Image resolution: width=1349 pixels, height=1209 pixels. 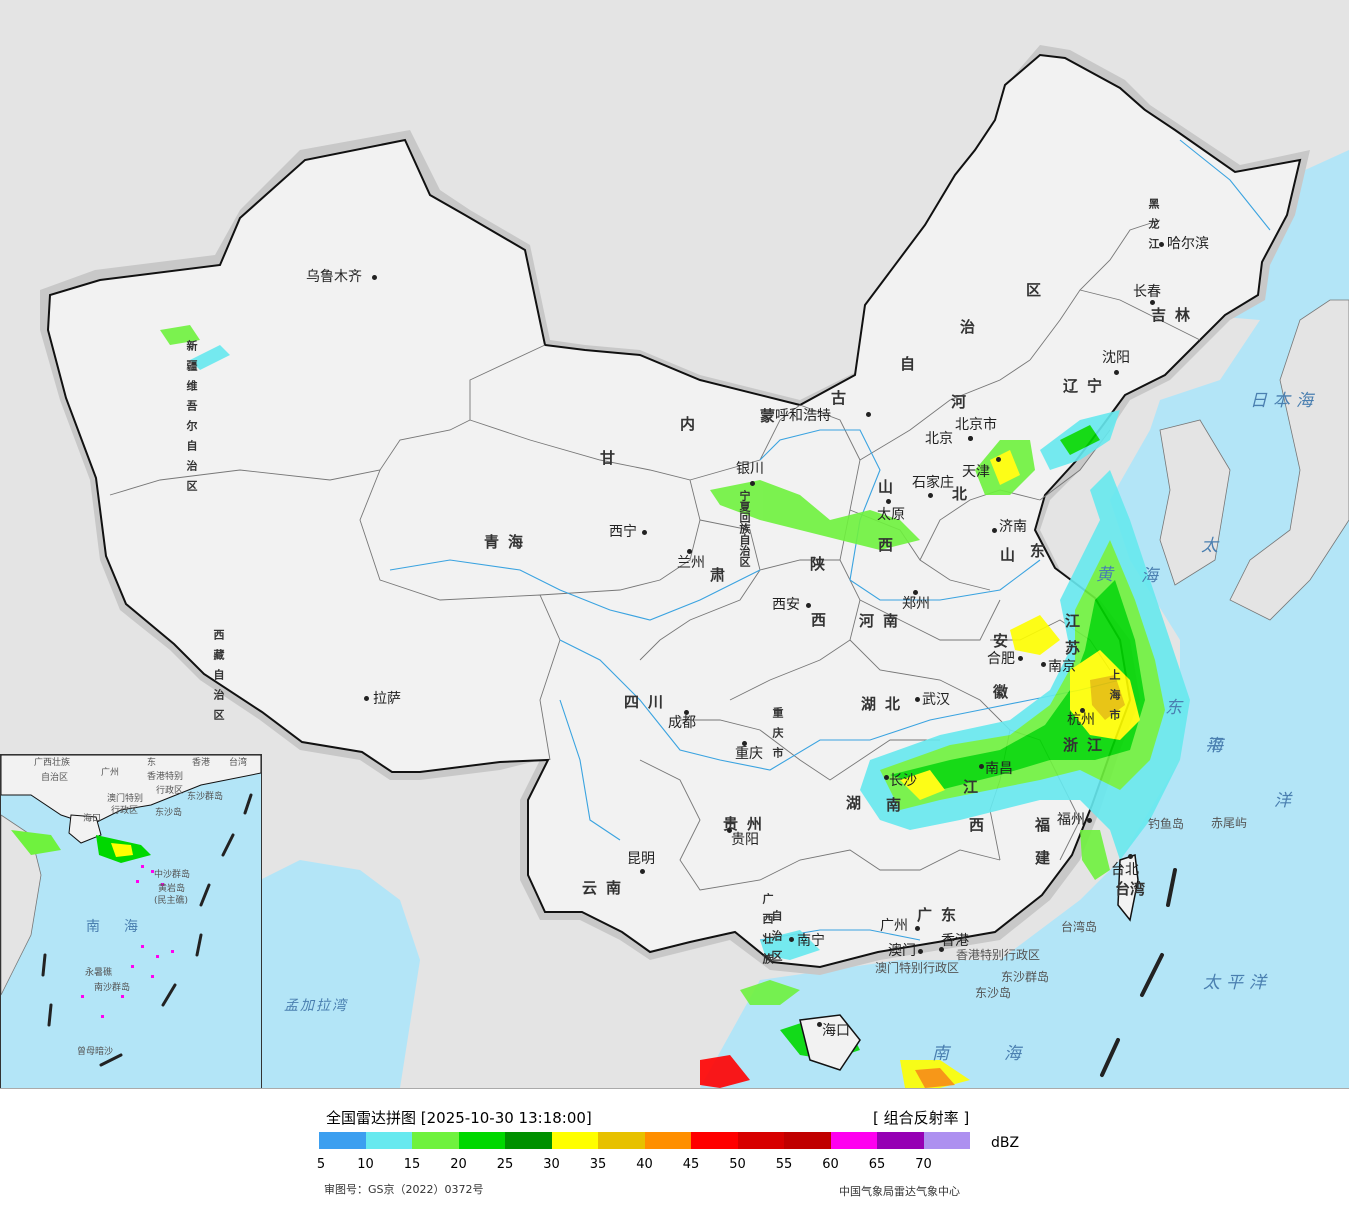 I want to click on province-label: 青海, so click(x=508, y=542).